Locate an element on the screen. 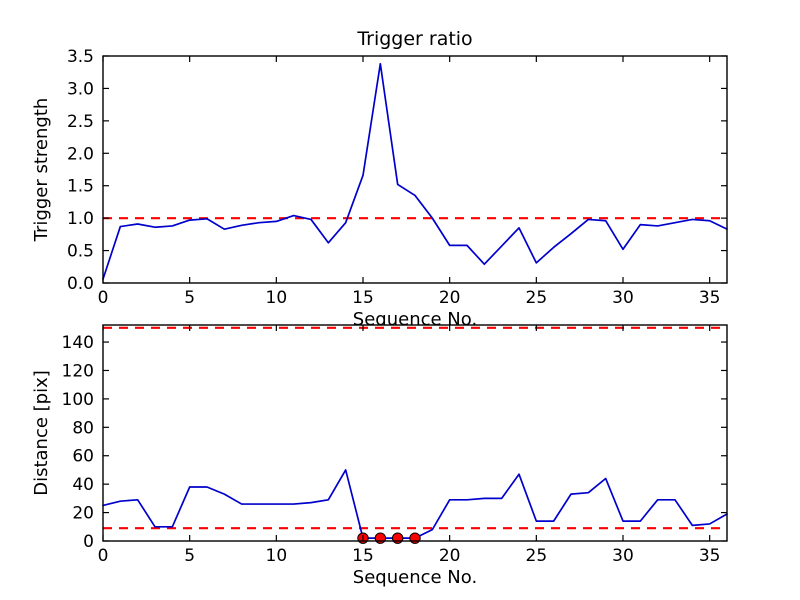  xtick-label-distance-2: 10 is located at coordinates (277, 556).